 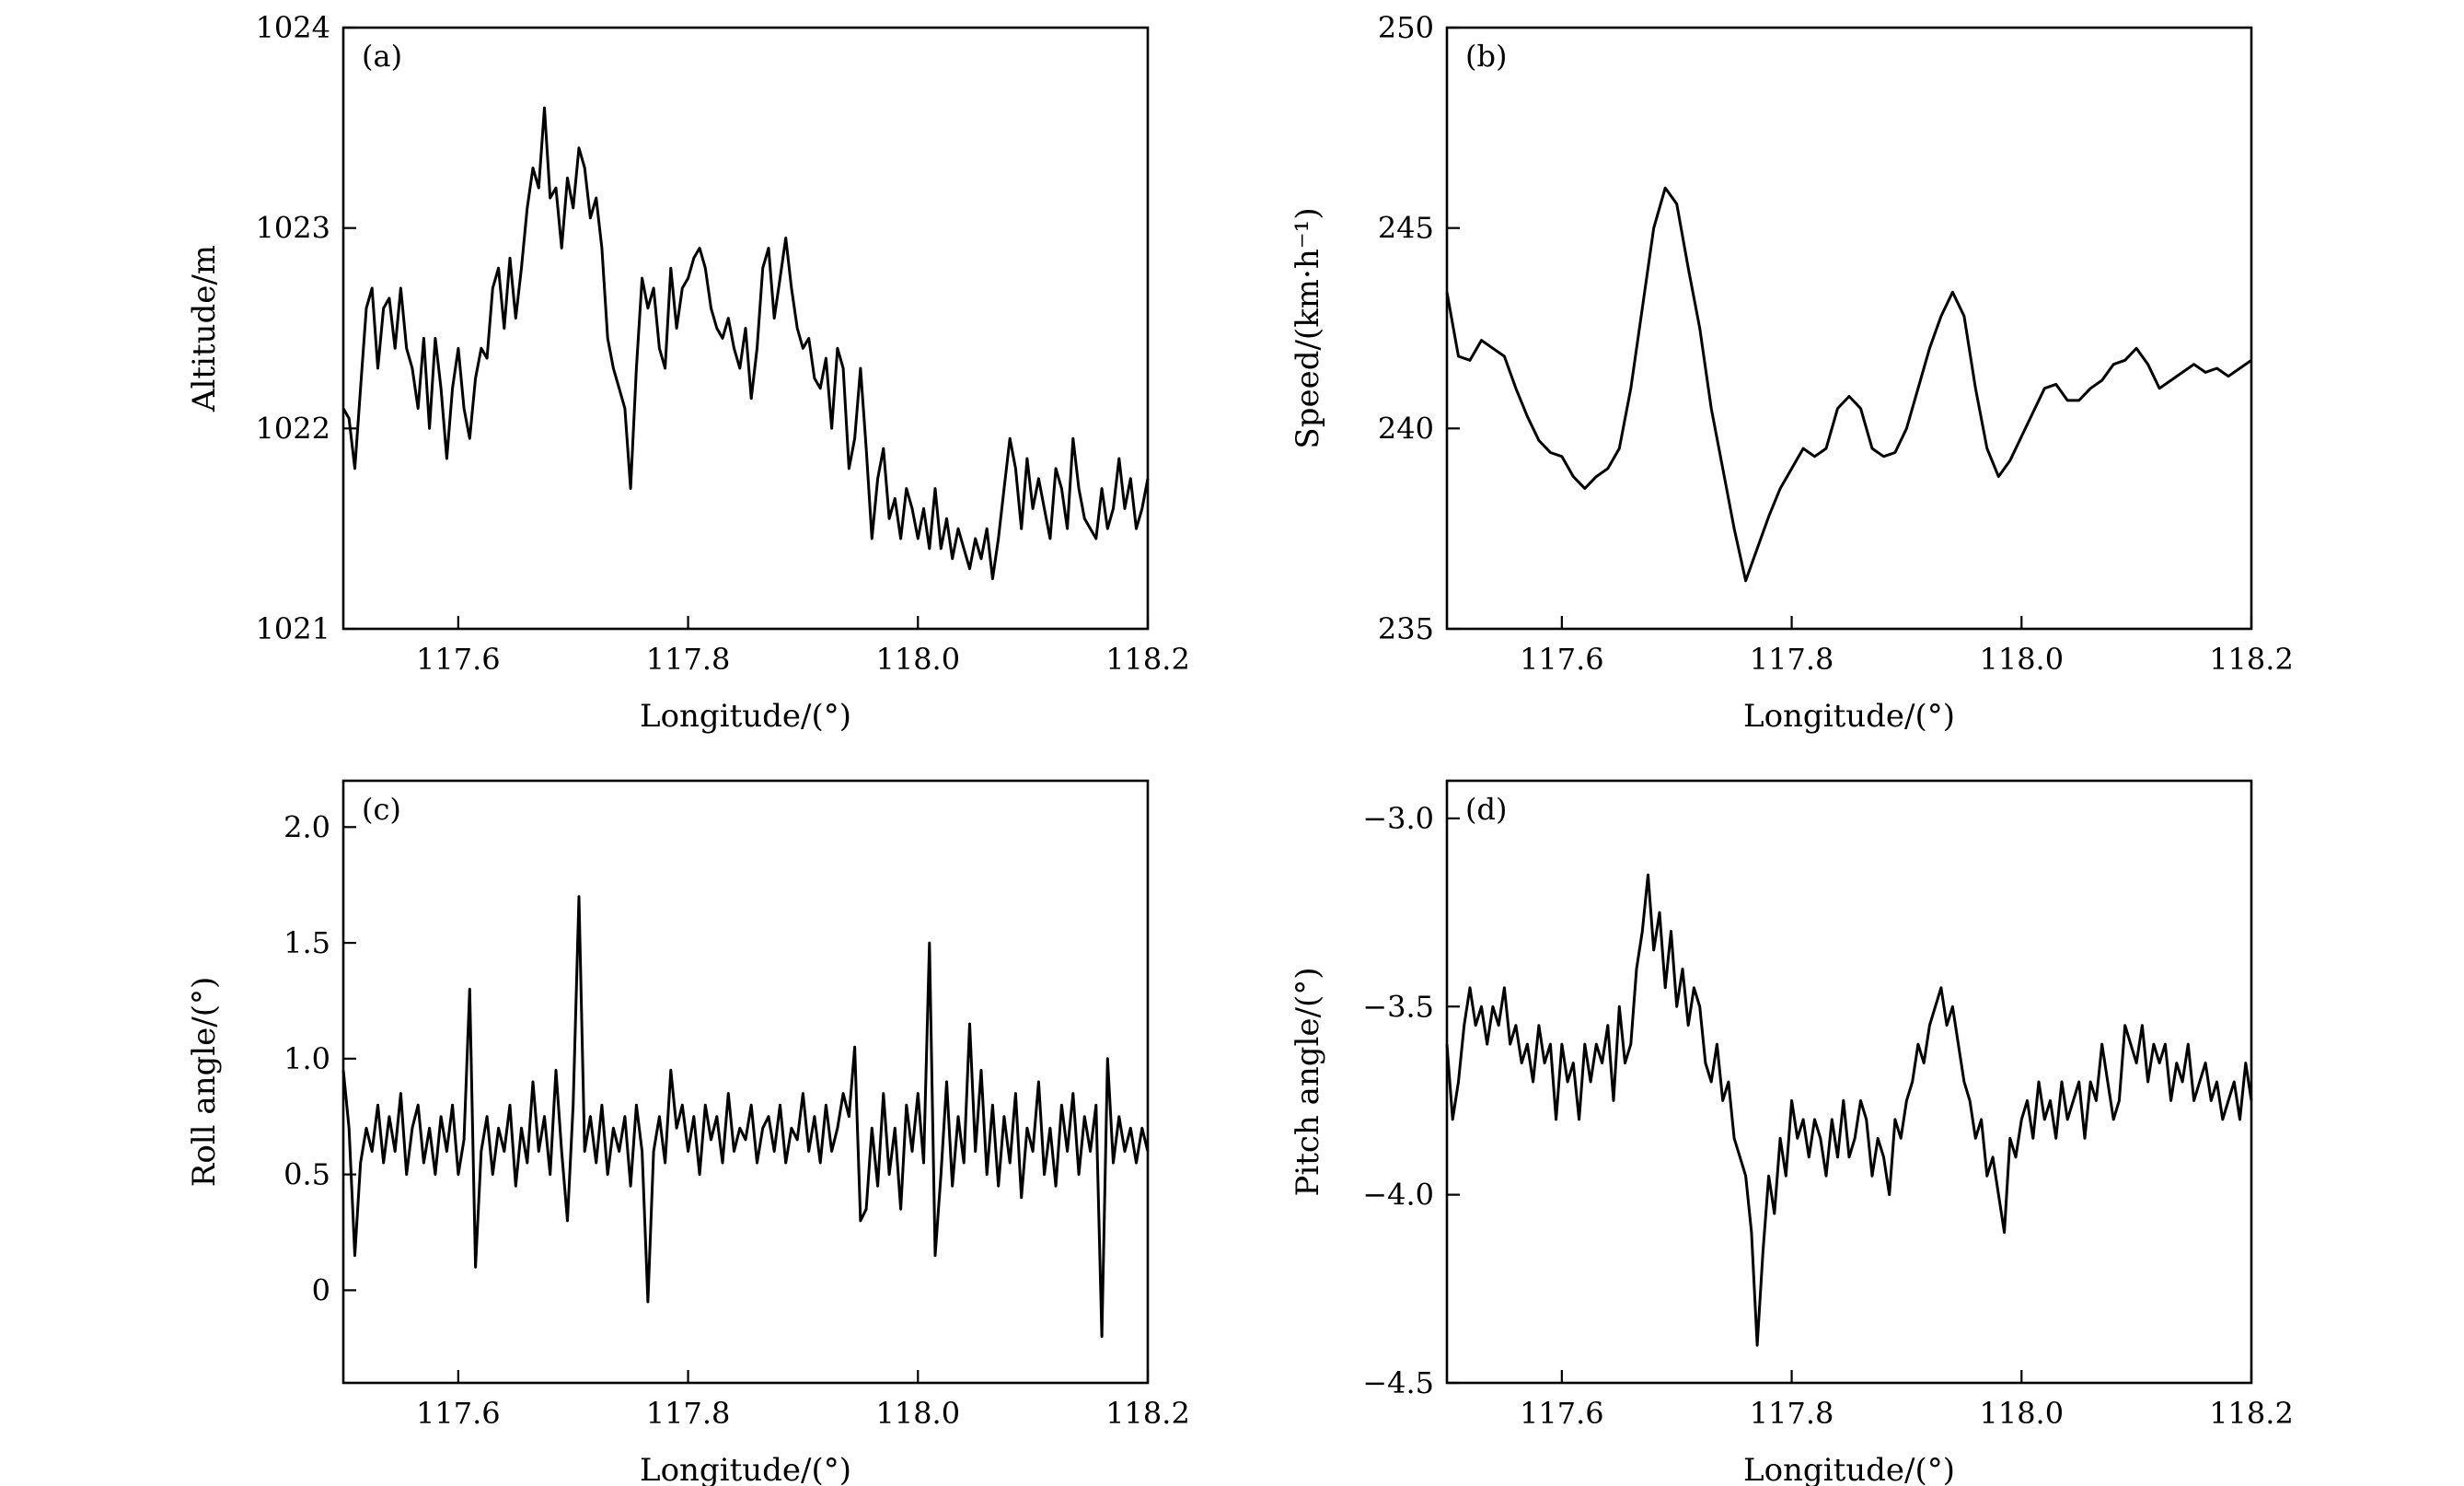 What do you see at coordinates (1308, 1081) in the screenshot?
I see `y-axis-label: Pitch angle/(°)` at bounding box center [1308, 1081].